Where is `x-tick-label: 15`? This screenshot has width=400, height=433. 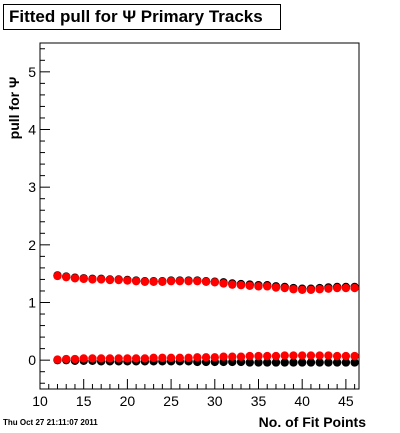
x-tick-label: 15 is located at coordinates (84, 401).